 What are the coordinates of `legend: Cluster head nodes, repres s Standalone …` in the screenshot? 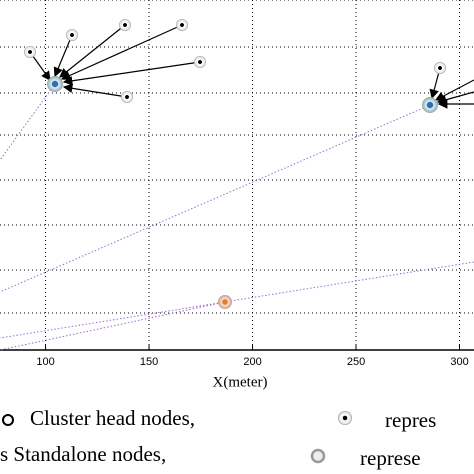 It's located at (218, 438).